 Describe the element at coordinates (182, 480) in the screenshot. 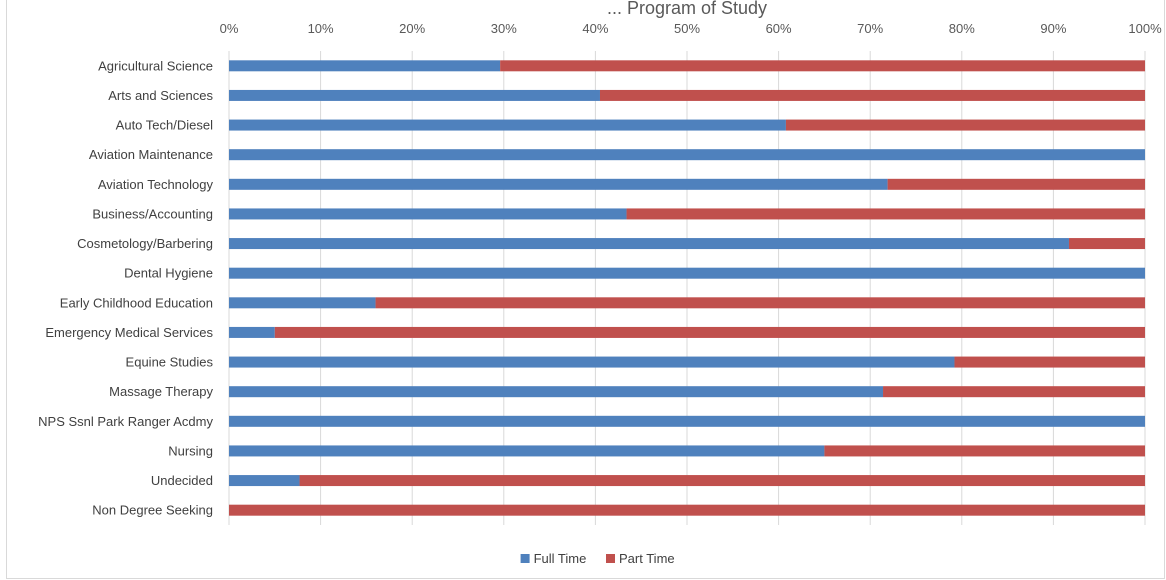

I see `category-label: Undecided` at that location.